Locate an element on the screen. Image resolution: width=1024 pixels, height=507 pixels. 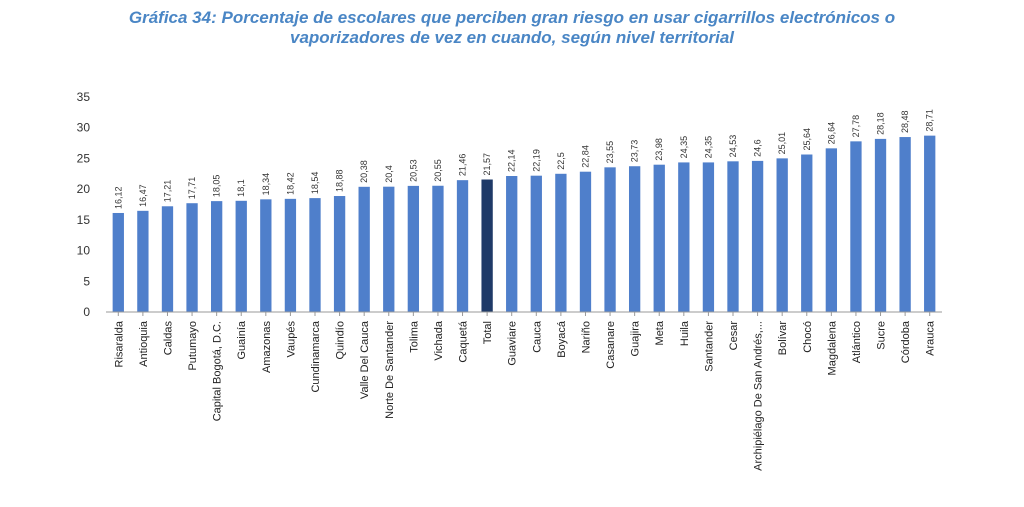
category-label: Boyacá is located at coordinates (562, 339).